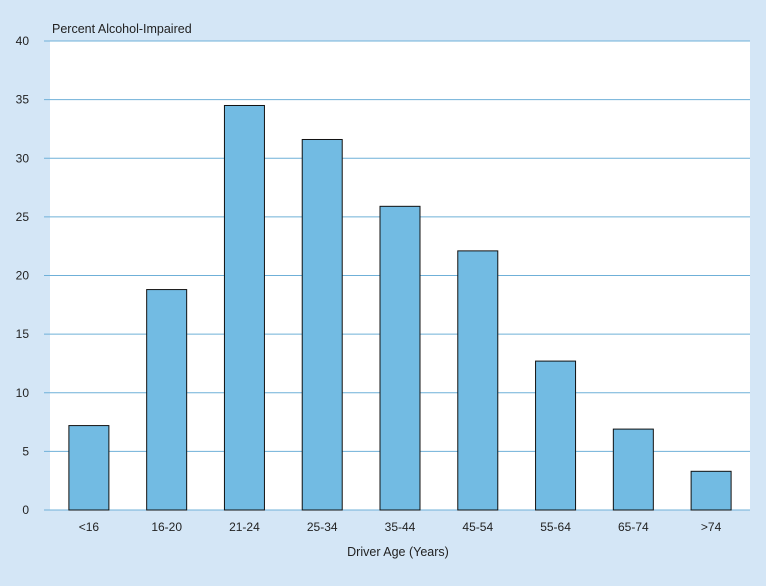 Image resolution: width=766 pixels, height=586 pixels. I want to click on y-tick-label: 25, so click(23, 217).